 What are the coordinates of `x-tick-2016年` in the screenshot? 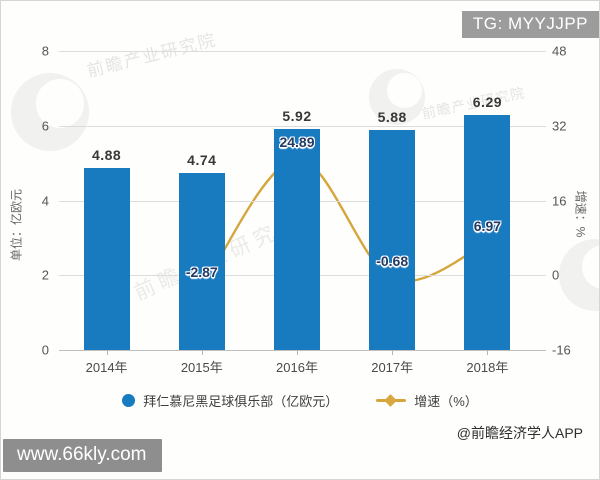 It's located at (297, 352).